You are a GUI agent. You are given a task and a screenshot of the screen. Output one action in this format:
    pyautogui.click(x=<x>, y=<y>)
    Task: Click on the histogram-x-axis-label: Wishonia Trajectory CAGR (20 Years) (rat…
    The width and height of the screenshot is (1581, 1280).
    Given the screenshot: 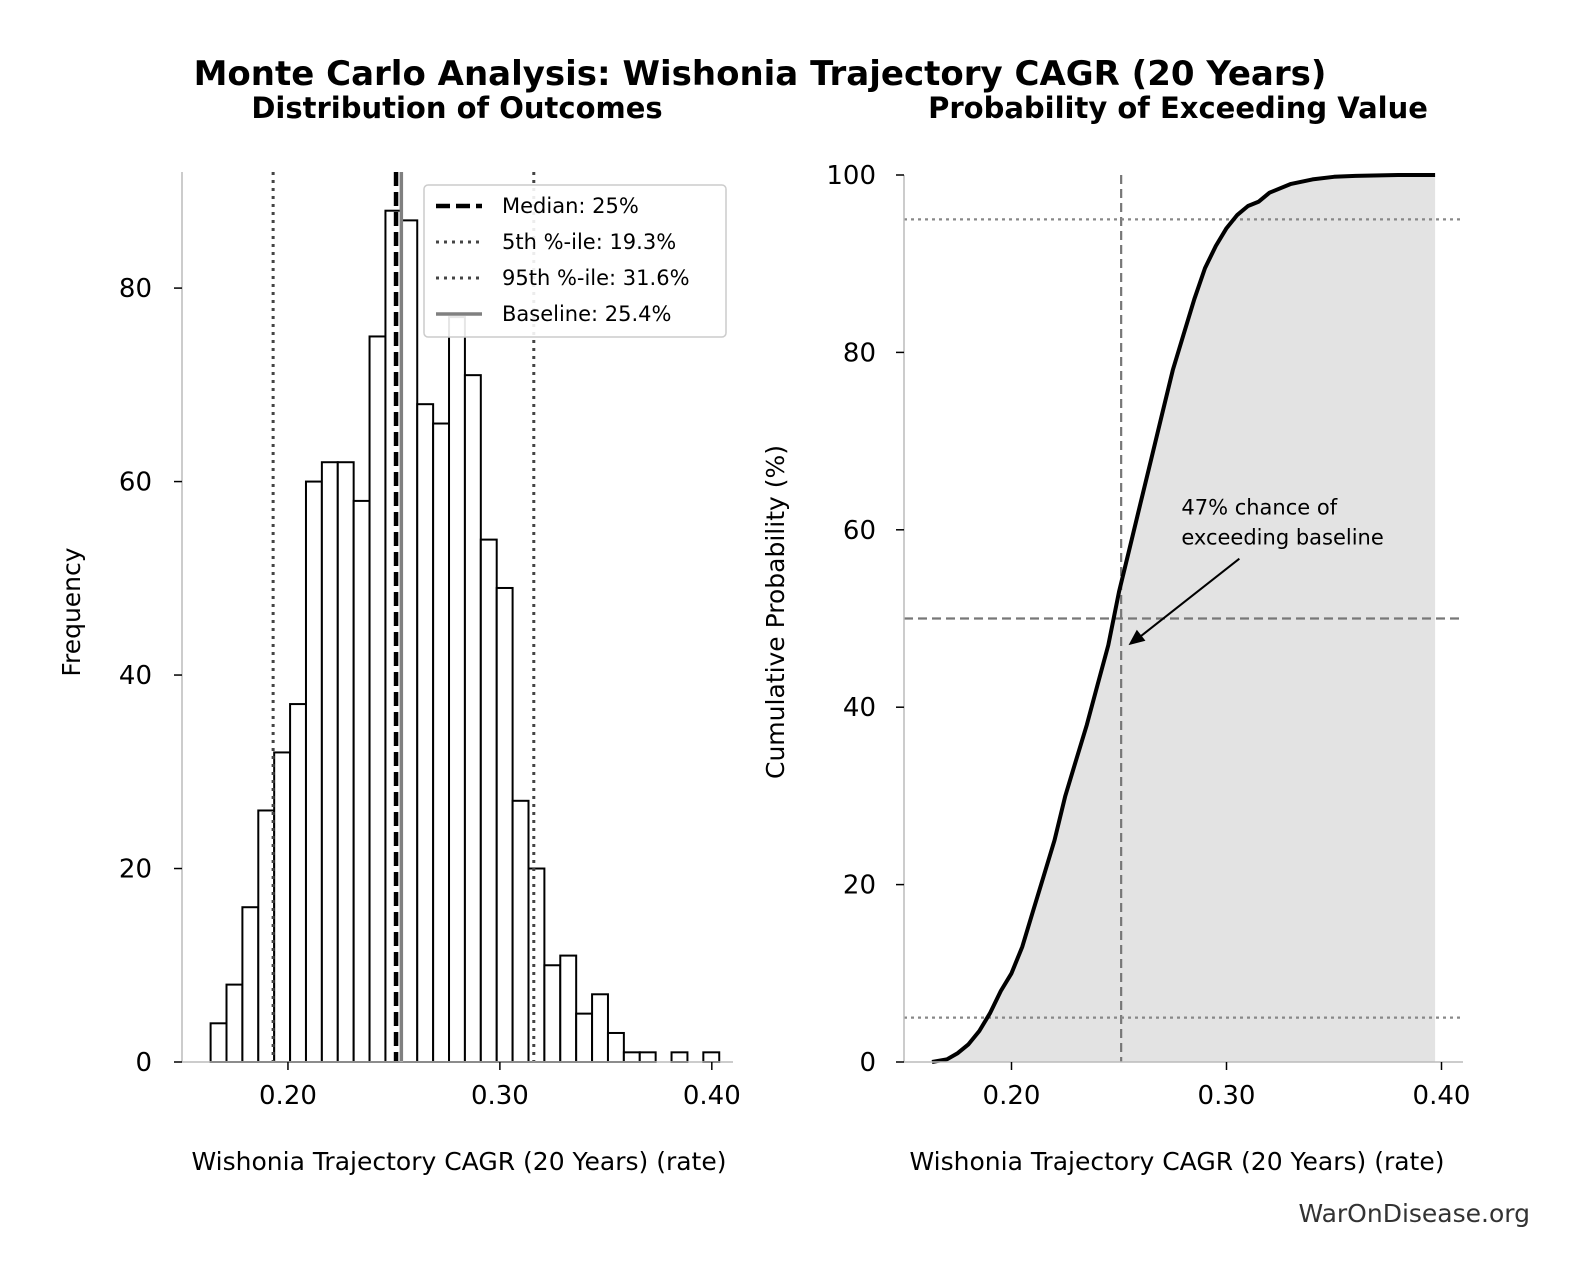 What is the action you would take?
    pyautogui.click(x=459, y=1161)
    